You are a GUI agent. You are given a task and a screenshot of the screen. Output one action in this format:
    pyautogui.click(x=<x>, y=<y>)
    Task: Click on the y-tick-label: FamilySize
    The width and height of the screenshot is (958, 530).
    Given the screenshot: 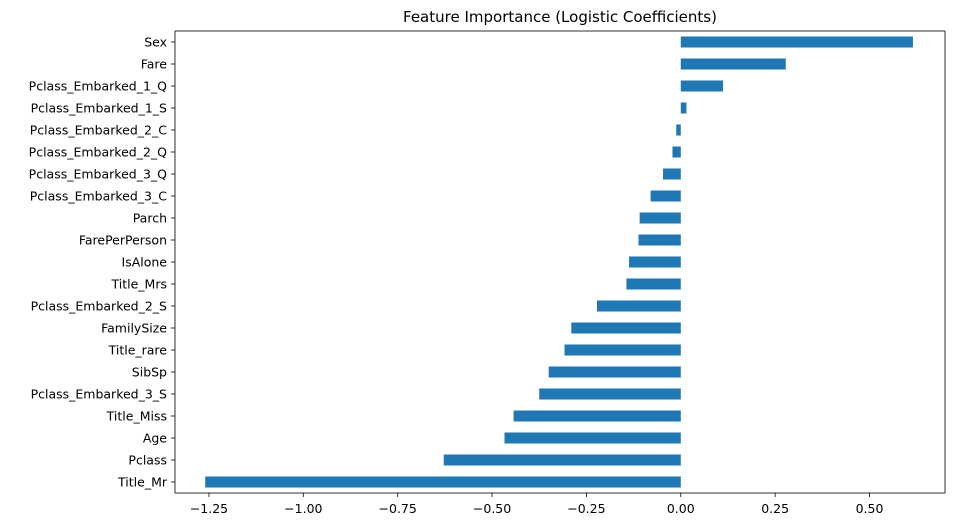 What is the action you would take?
    pyautogui.click(x=134, y=328)
    